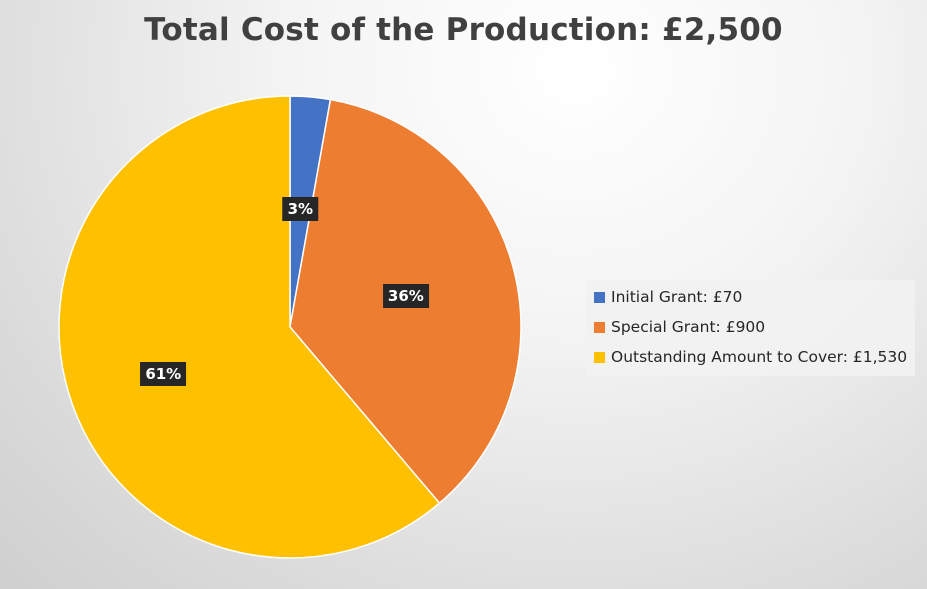 Image resolution: width=927 pixels, height=589 pixels. I want to click on data-label-special-grant: 36%, so click(405, 295).